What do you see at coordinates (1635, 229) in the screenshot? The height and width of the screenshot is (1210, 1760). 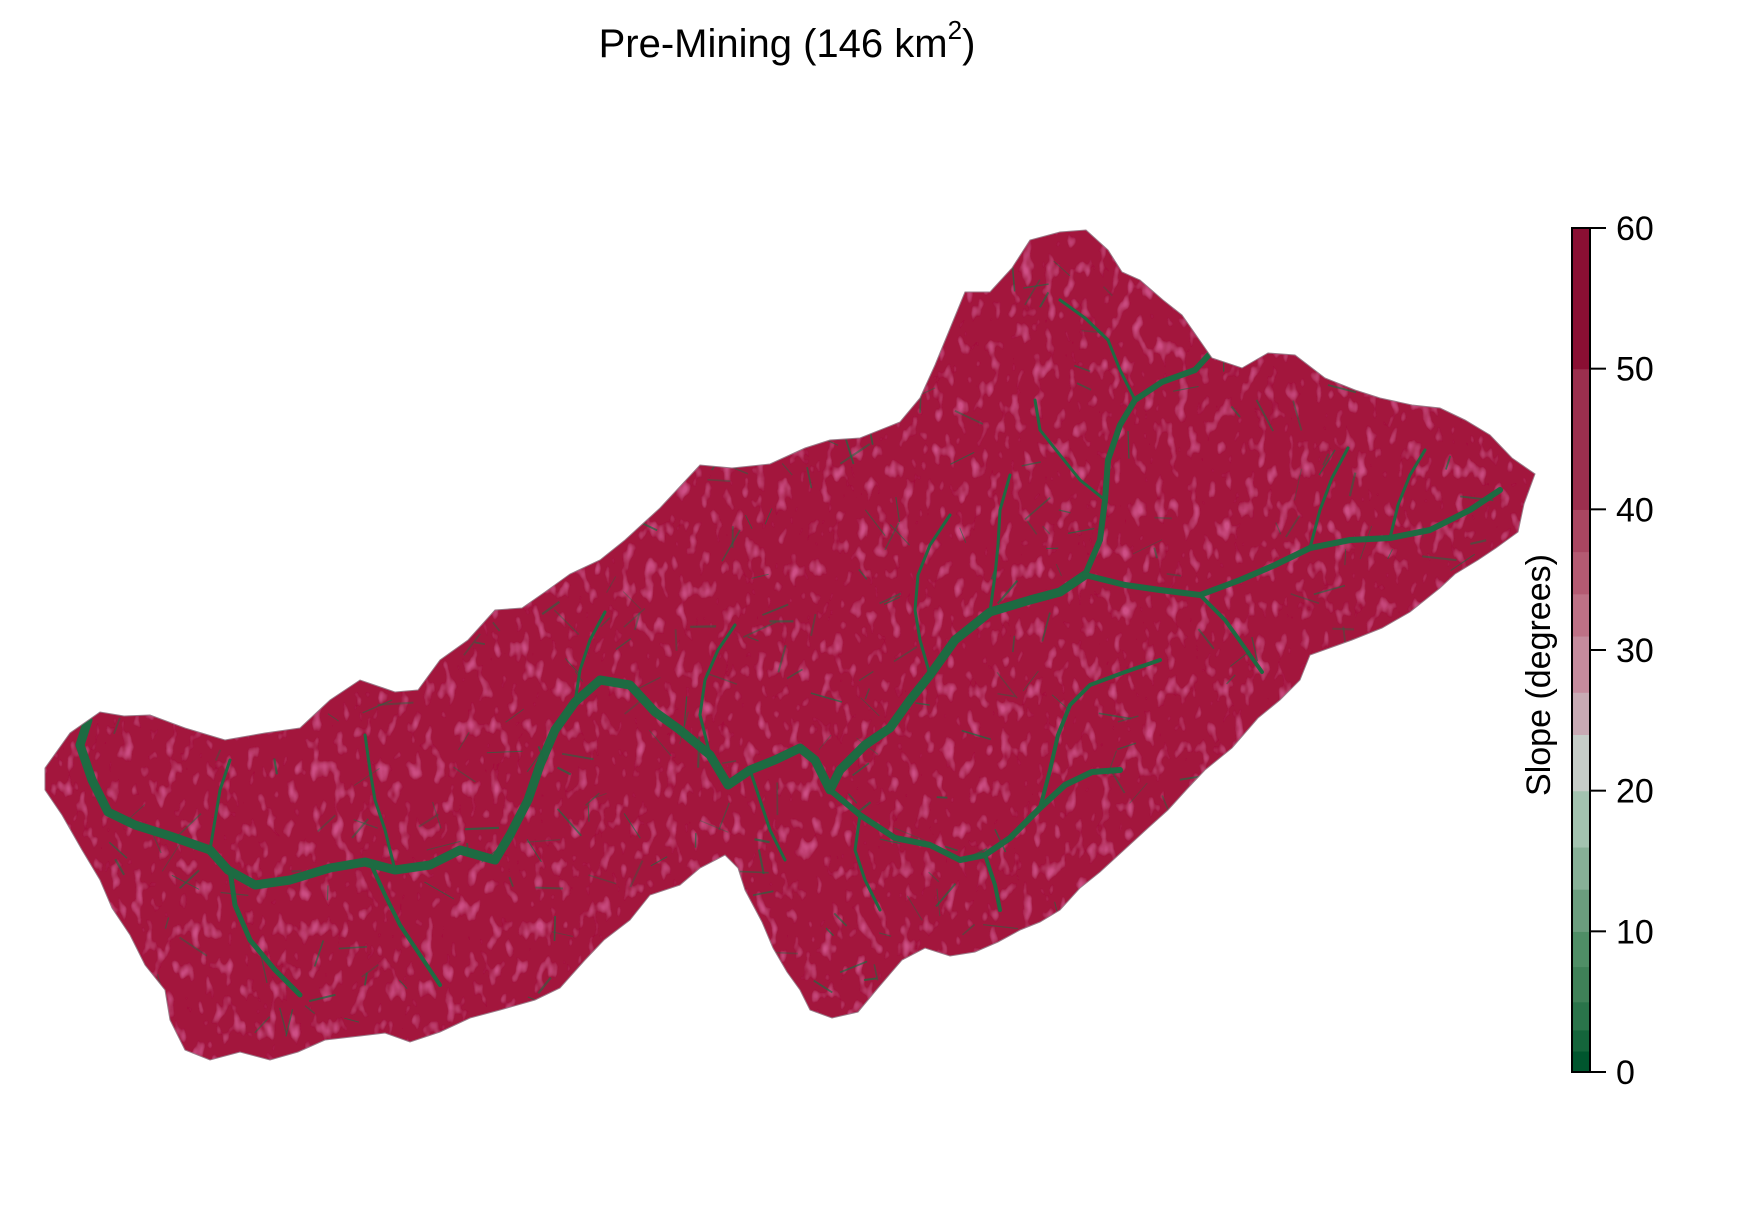 I see `colorbar-tick-label: 60` at bounding box center [1635, 229].